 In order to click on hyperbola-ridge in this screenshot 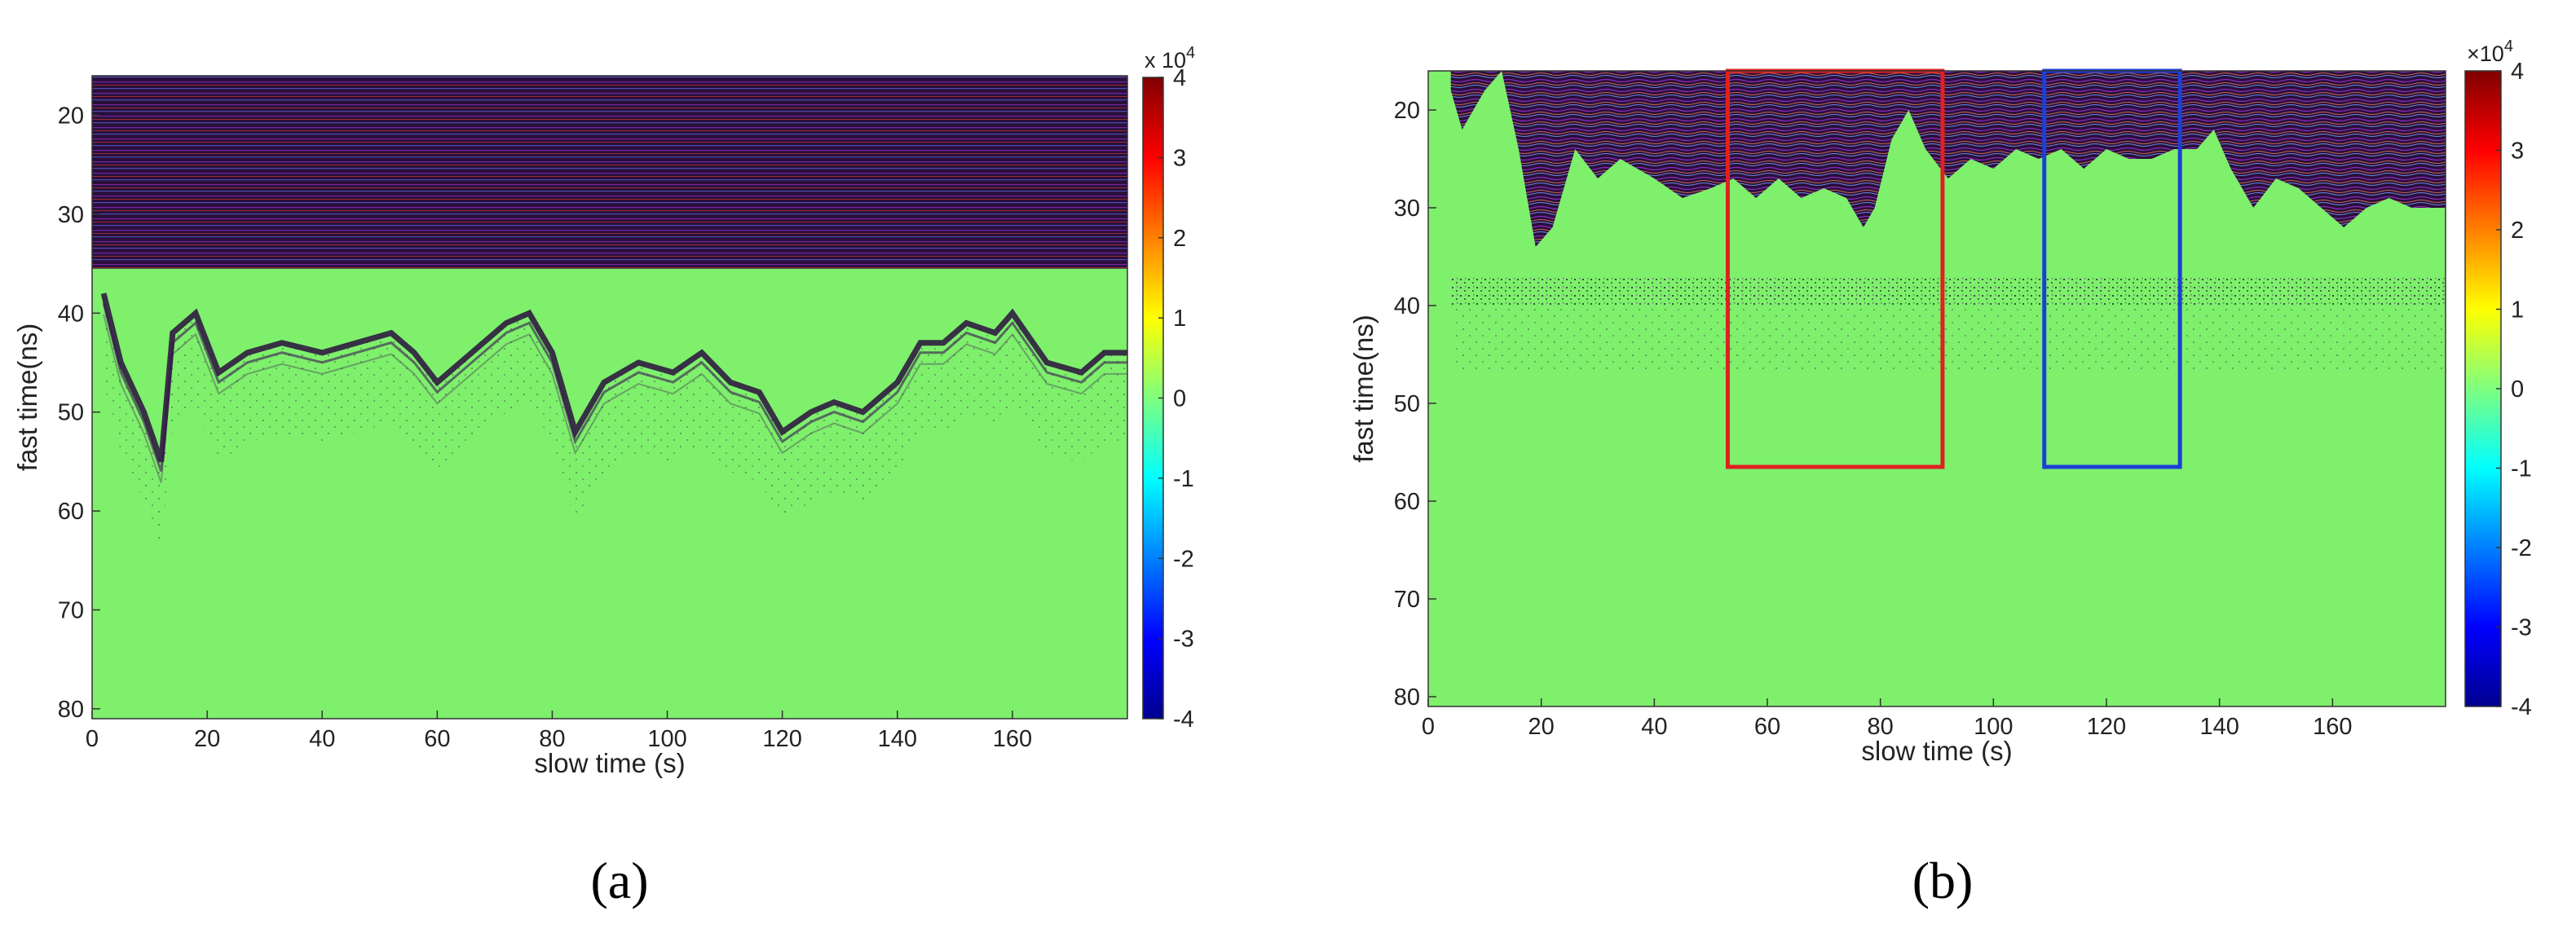, I will do `click(613, 378)`.